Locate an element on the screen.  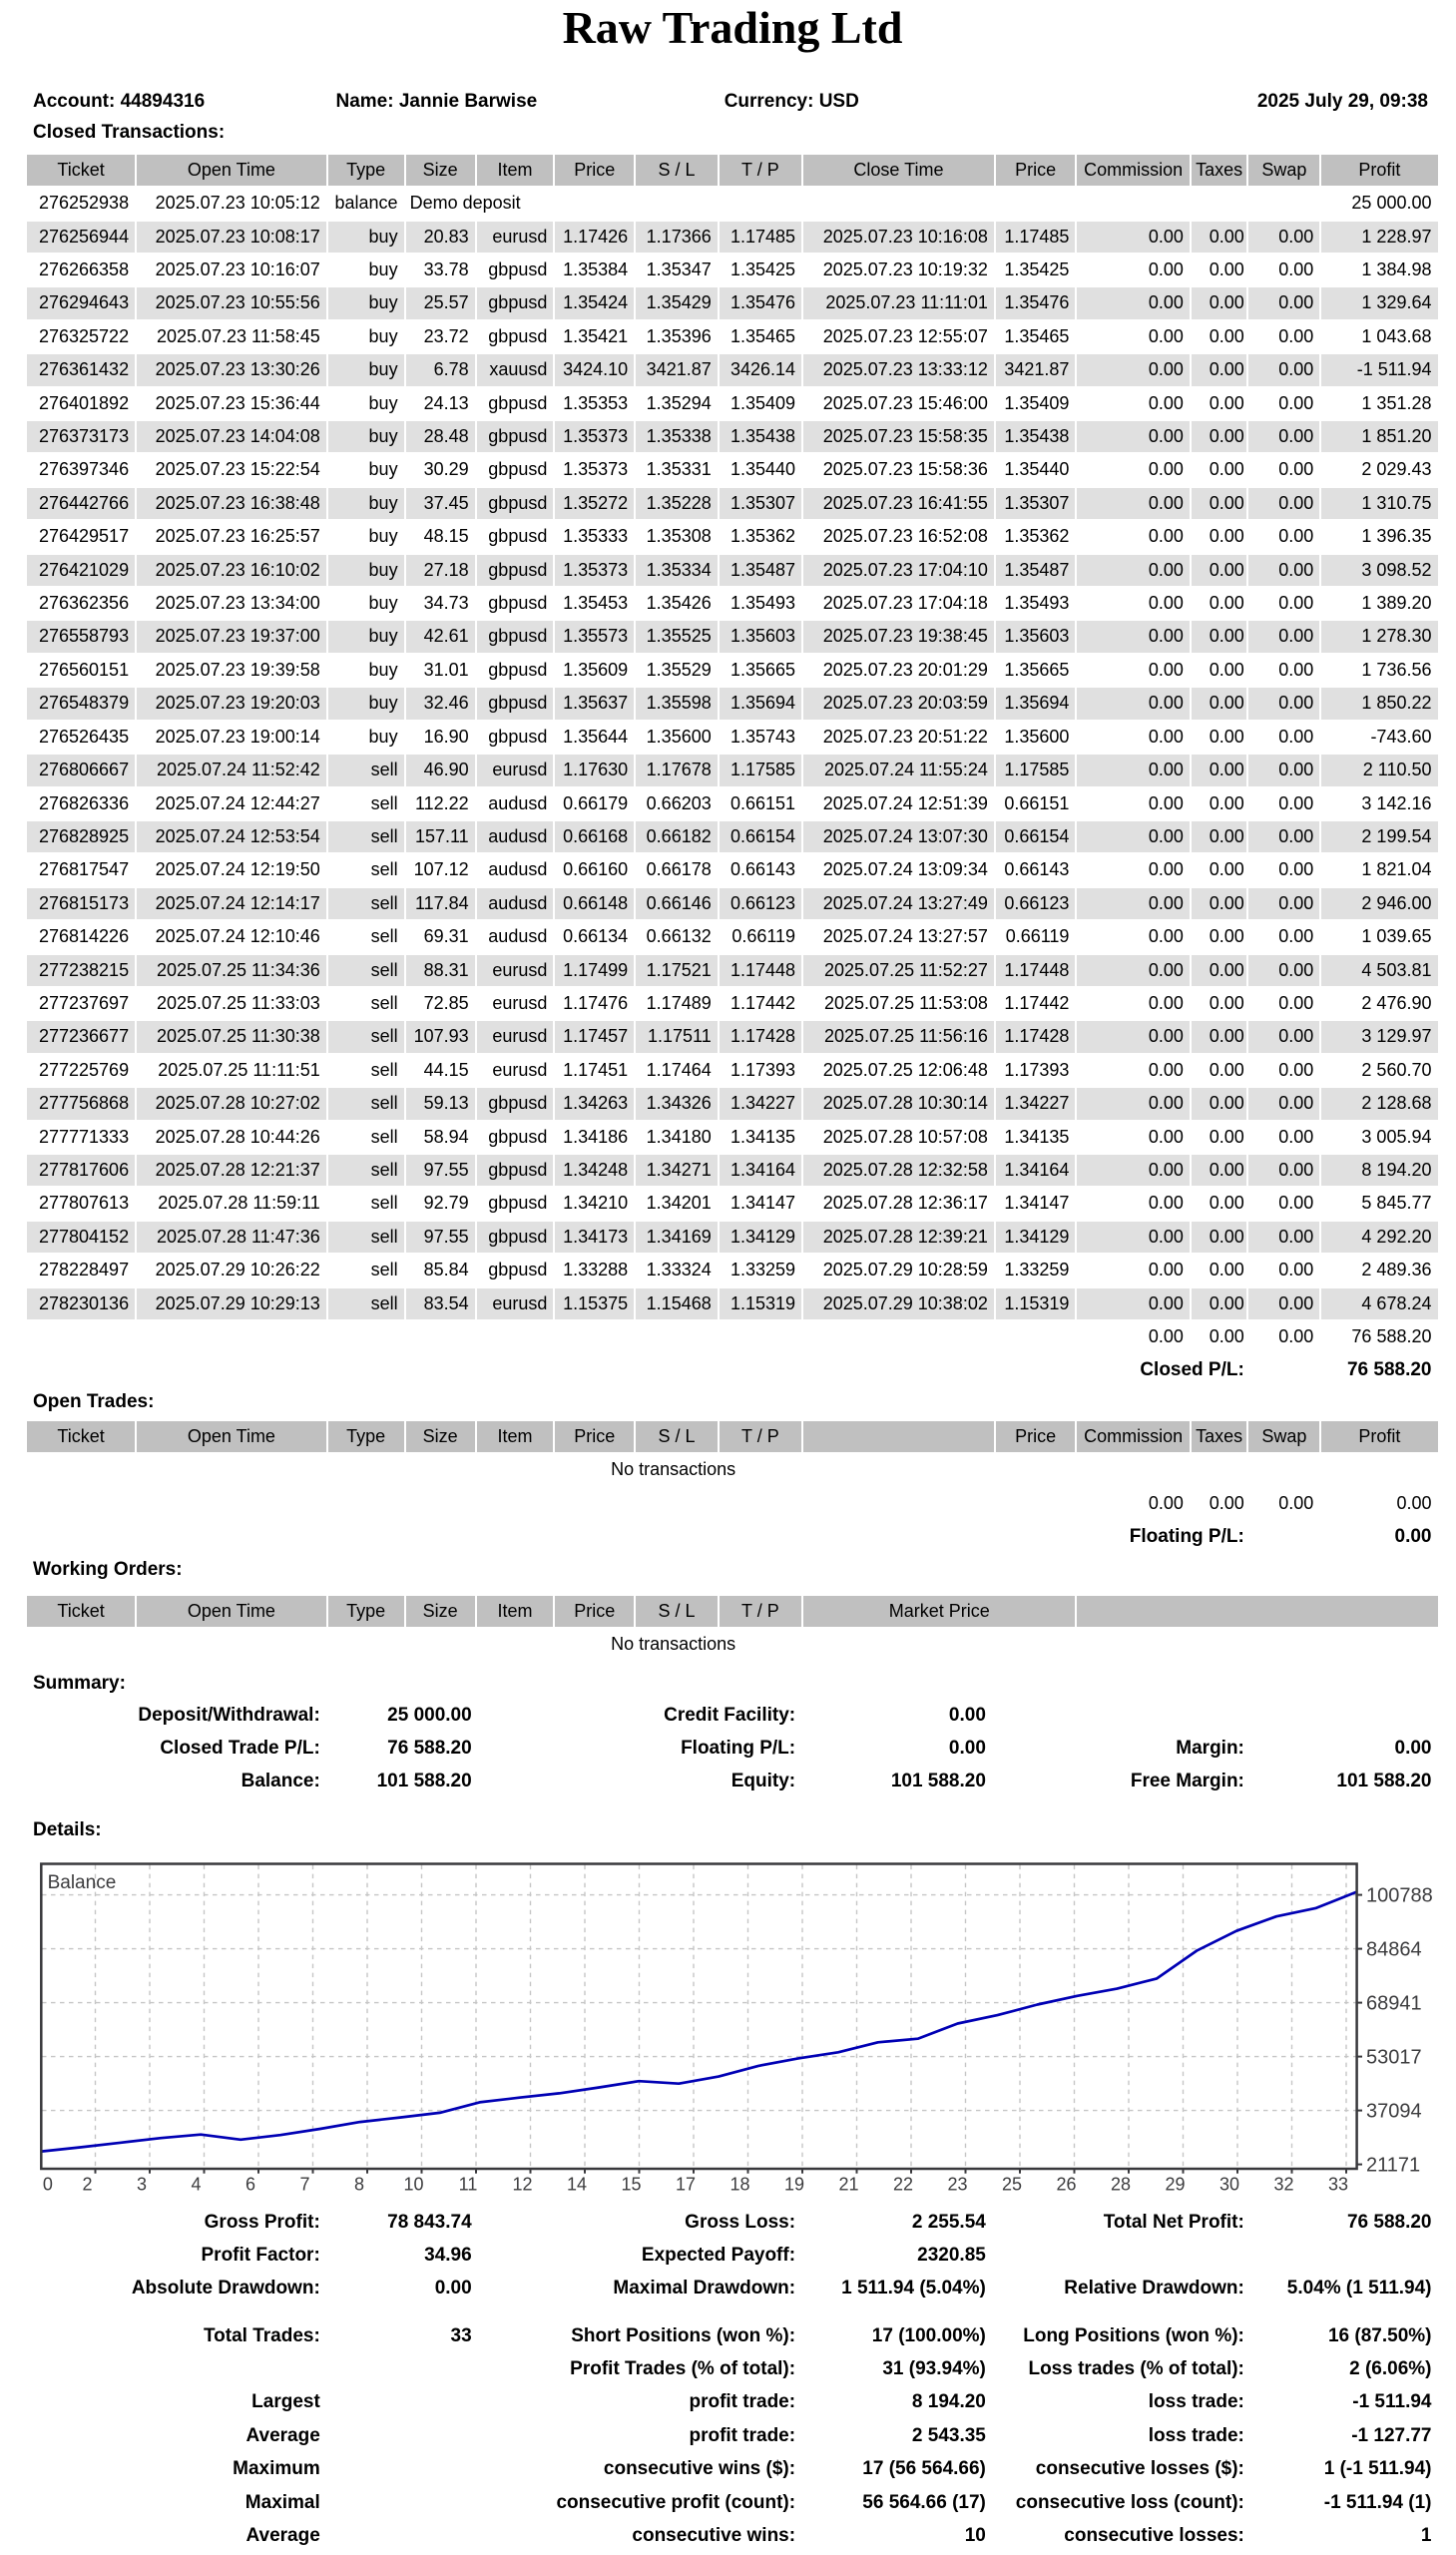
svg-text: 4 is located at coordinates (196, 2185).